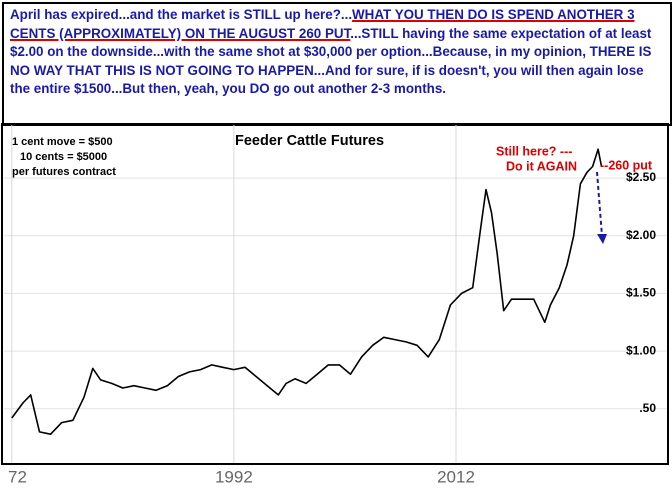  Describe the element at coordinates (309, 141) in the screenshot. I see `chart-title: Feeder Cattle Futures` at that location.